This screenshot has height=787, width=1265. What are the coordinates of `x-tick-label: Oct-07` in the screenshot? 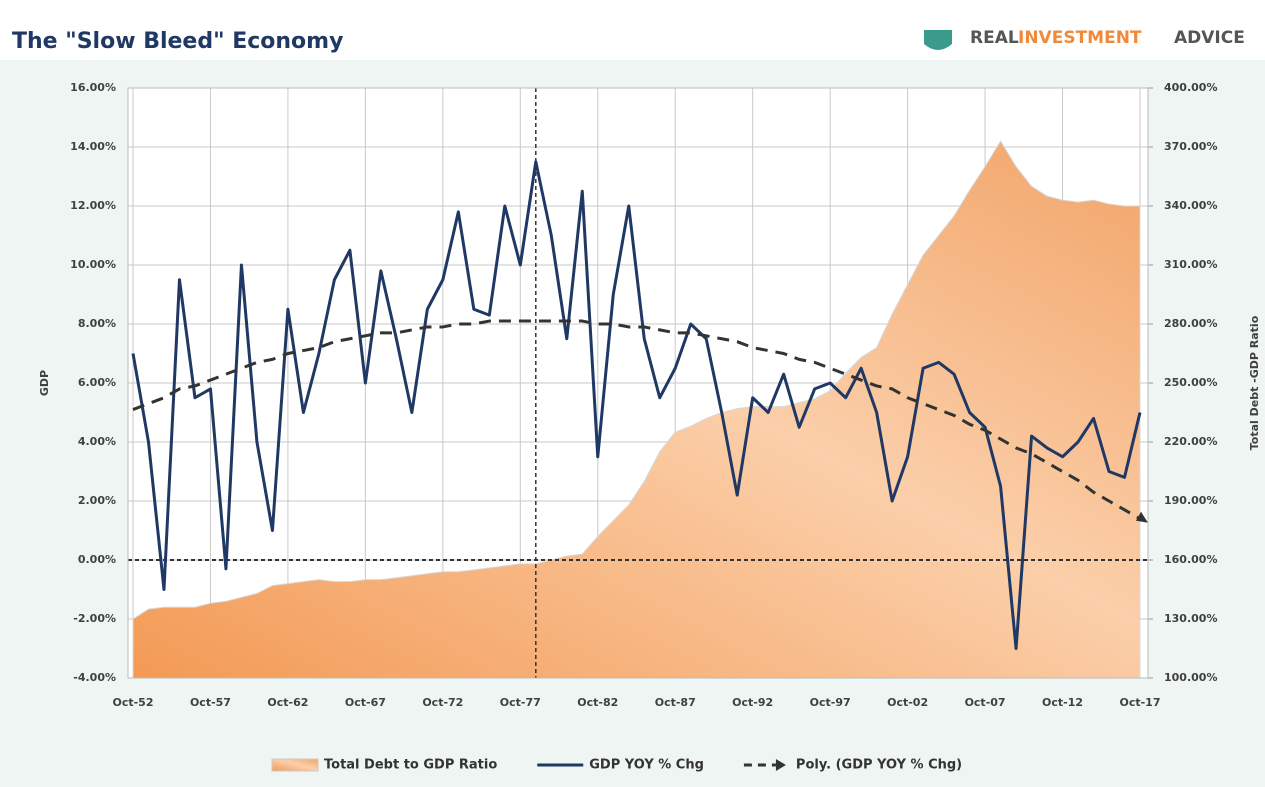 It's located at (985, 702).